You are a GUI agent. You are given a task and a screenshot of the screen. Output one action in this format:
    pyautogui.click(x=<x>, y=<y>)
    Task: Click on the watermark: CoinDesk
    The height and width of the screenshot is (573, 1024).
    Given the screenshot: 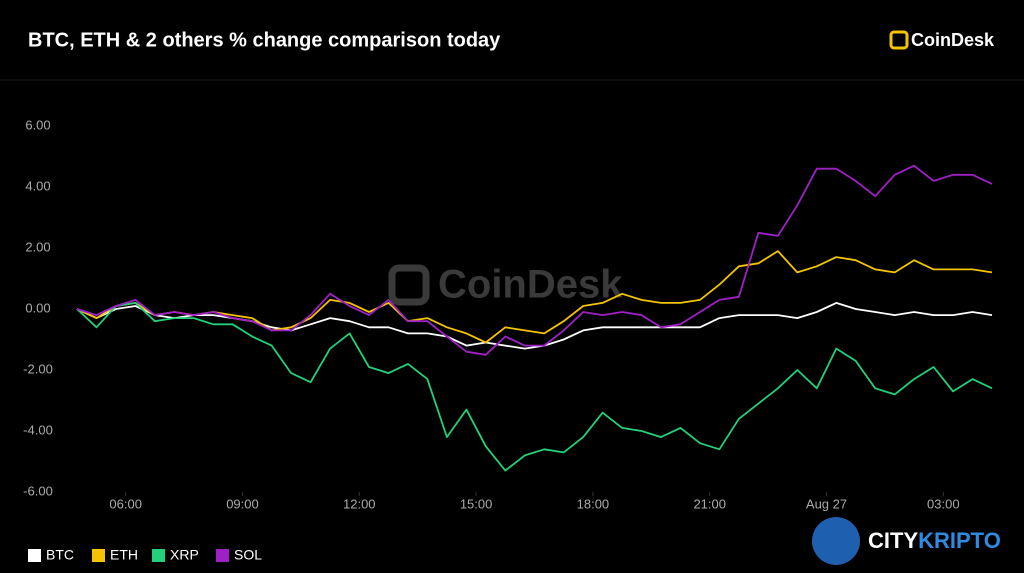 What is the action you would take?
    pyautogui.click(x=530, y=285)
    